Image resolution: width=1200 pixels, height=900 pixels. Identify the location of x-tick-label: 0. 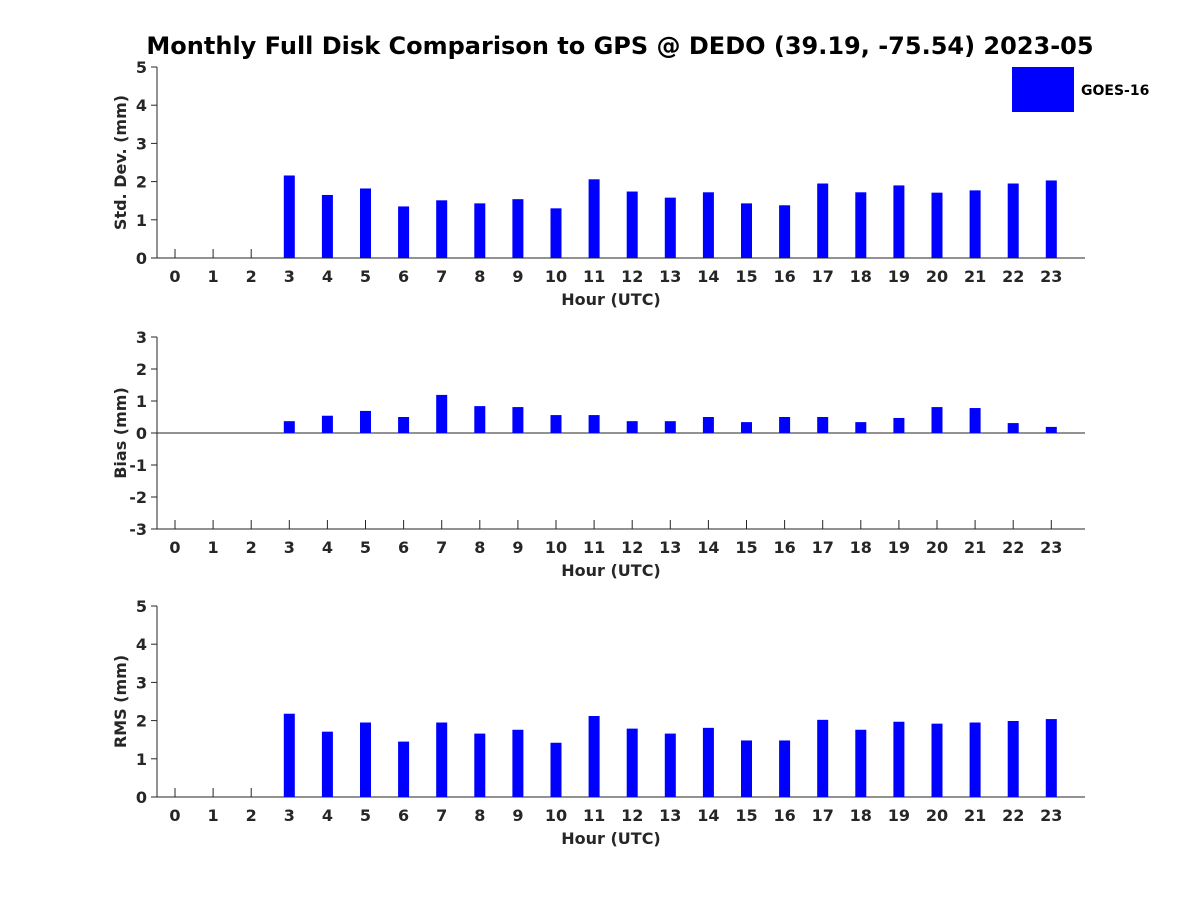
(174, 815).